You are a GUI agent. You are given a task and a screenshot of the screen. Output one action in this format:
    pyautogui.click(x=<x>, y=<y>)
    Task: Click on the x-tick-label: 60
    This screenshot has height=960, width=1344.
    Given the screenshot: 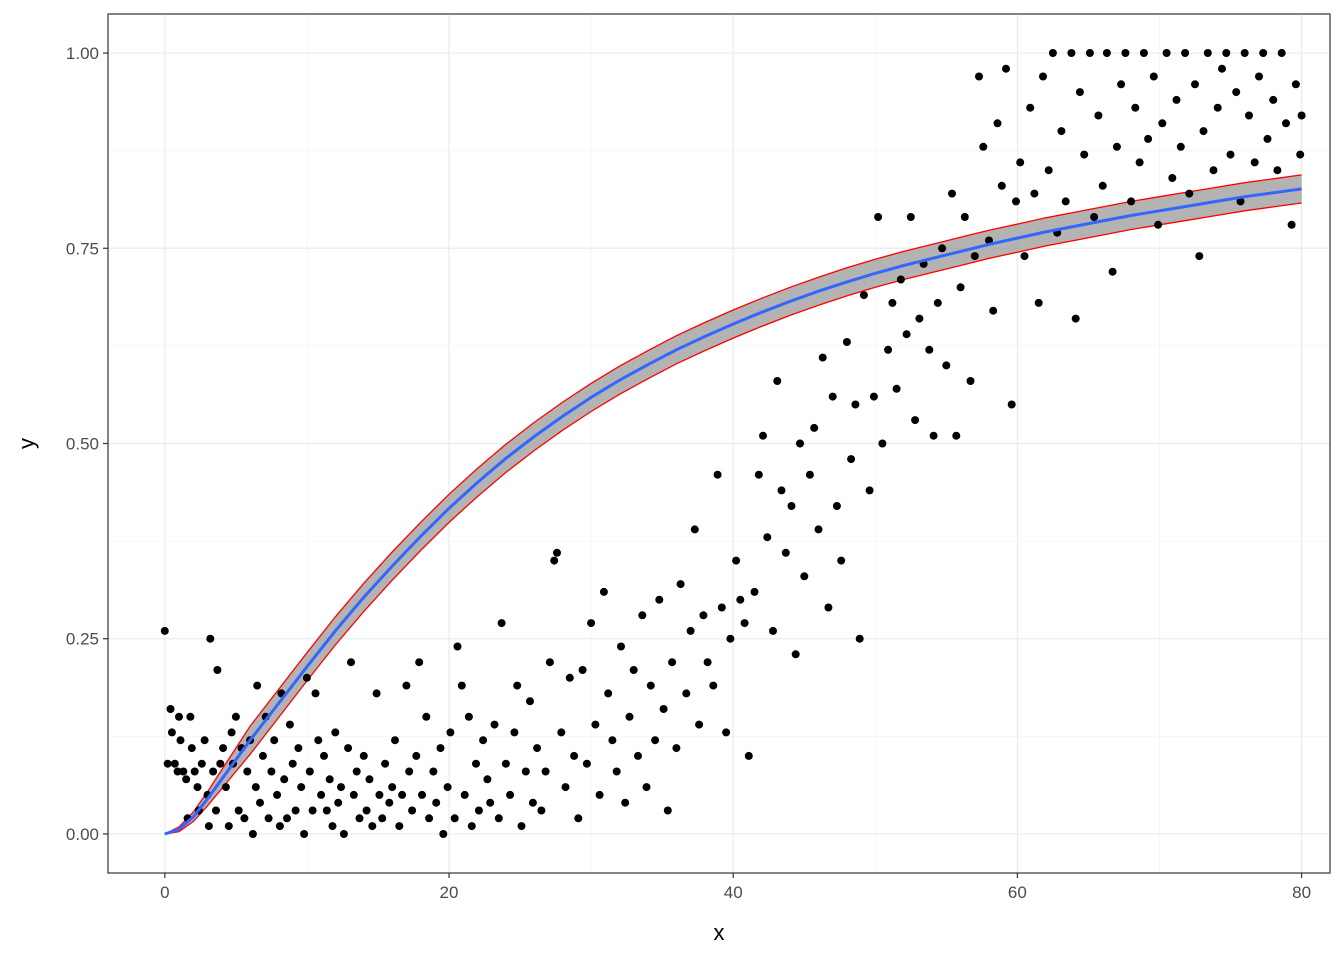 What is the action you would take?
    pyautogui.click(x=1017, y=892)
    